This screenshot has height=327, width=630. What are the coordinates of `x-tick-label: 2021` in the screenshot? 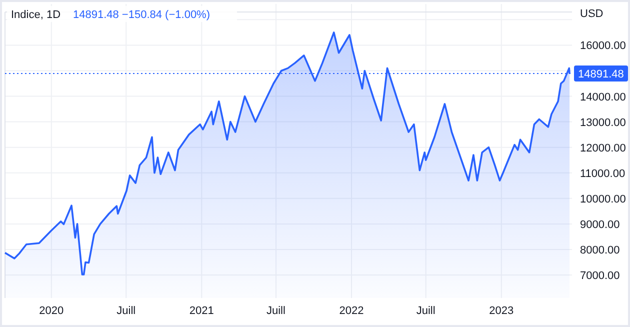 It's located at (201, 311).